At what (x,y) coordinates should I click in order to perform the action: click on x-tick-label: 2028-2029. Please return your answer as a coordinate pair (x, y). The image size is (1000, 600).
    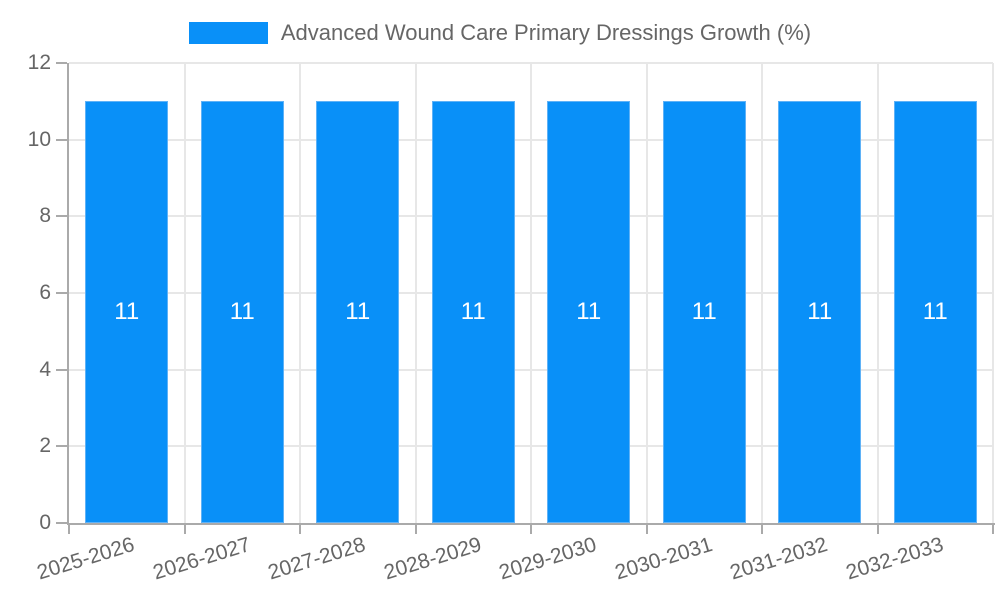
    Looking at the image, I should click on (432, 559).